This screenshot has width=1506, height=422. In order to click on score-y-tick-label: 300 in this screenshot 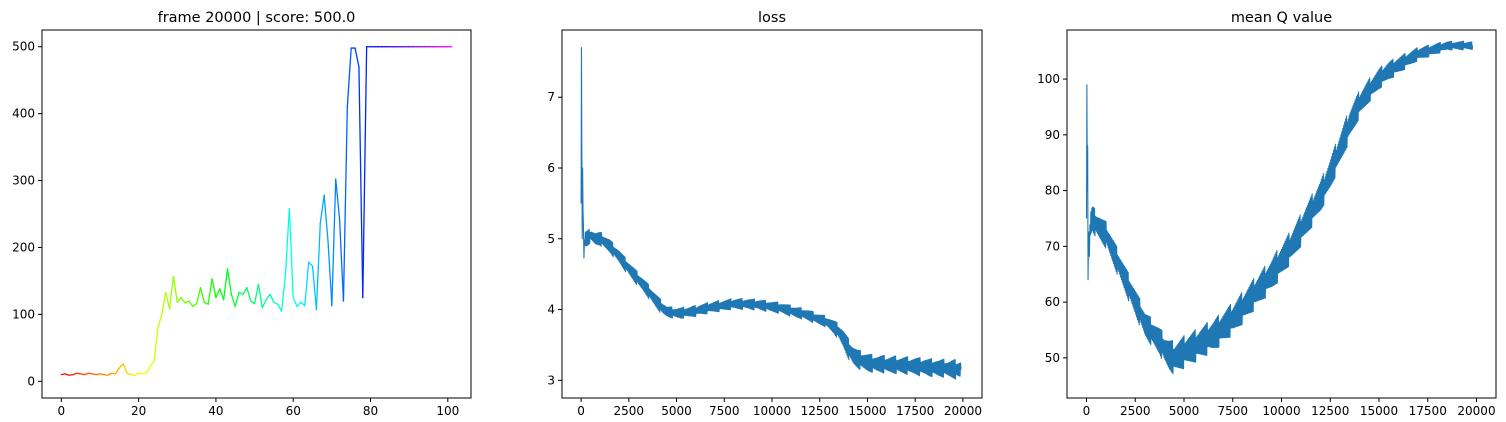, I will do `click(23, 181)`.